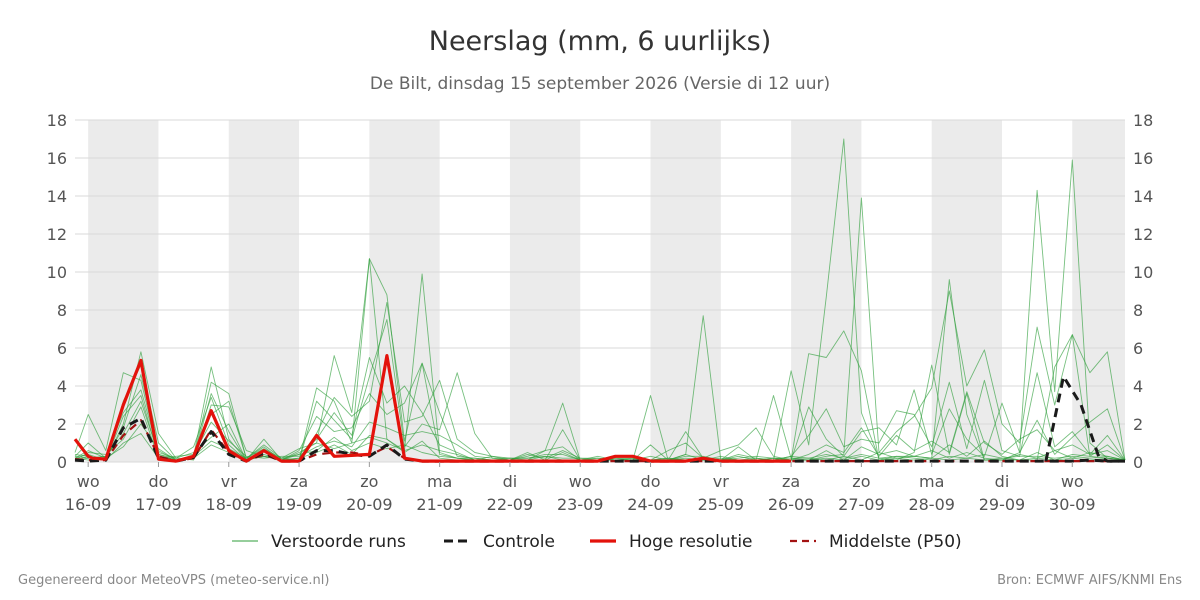  What do you see at coordinates (158, 504) in the screenshot?
I see `x-tick-date: 17-09` at bounding box center [158, 504].